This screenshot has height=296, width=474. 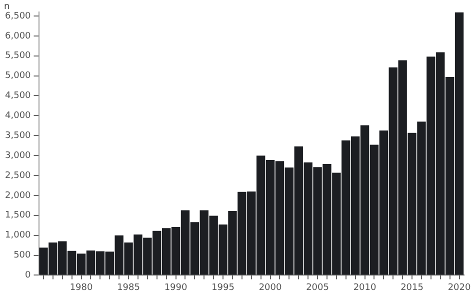 What do you see at coordinates (18, 36) in the screenshot?
I see `y-tick-label: 6,000` at bounding box center [18, 36].